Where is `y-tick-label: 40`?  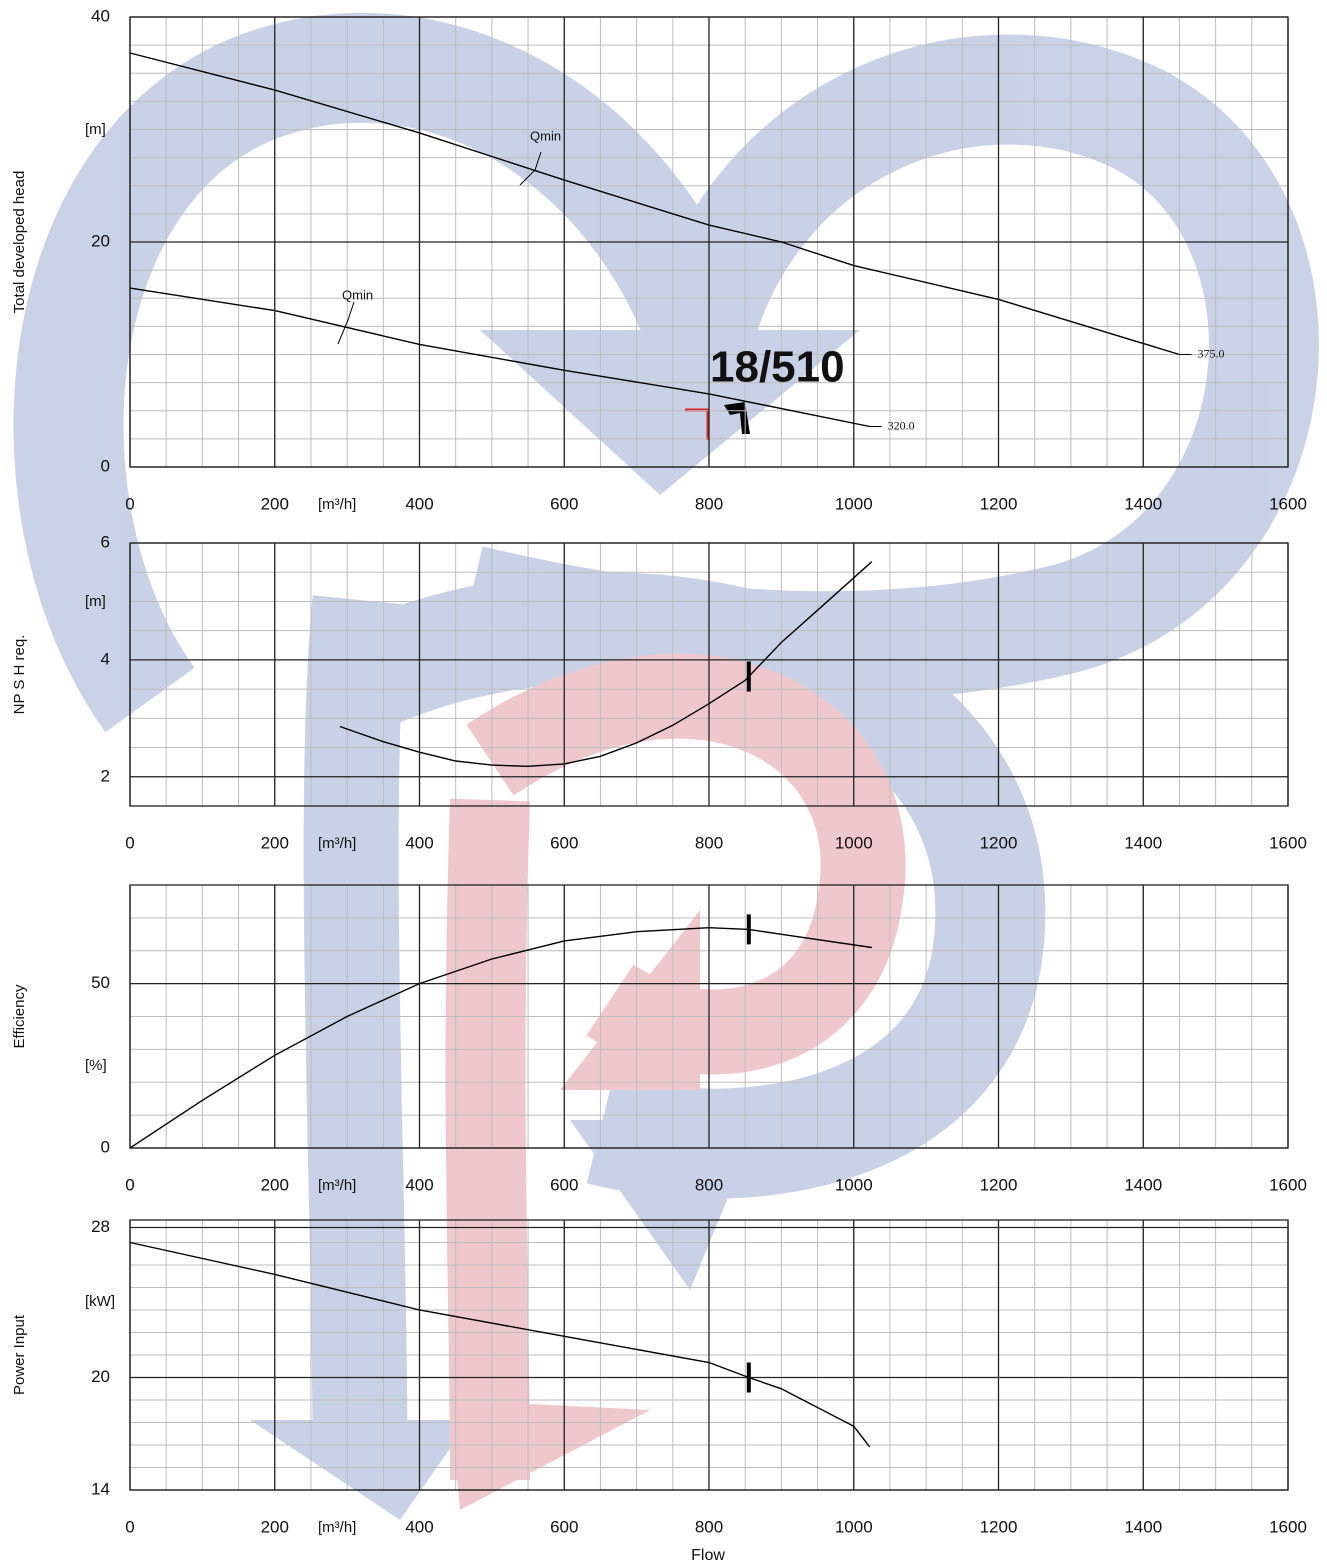
y-tick-label: 40 is located at coordinates (100, 15).